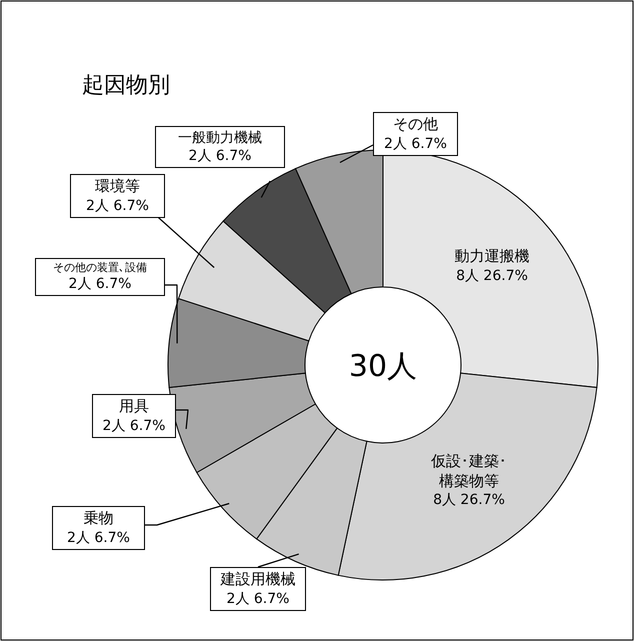 The height and width of the screenshot is (641, 634). I want to click on slice-label: 環境等, so click(117, 186).